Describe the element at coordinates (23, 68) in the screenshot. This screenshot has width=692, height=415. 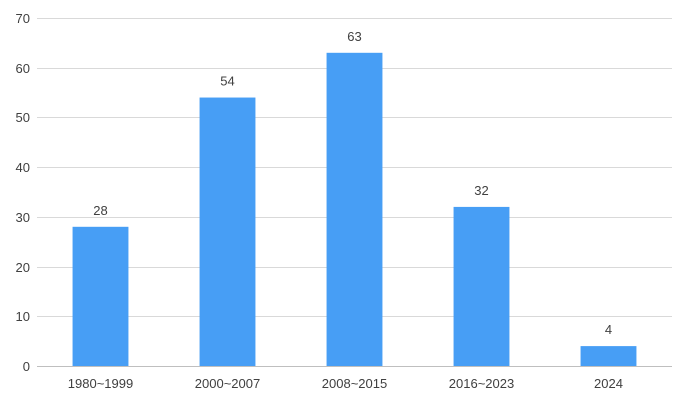
I see `y-tick-label-60: 60` at that location.